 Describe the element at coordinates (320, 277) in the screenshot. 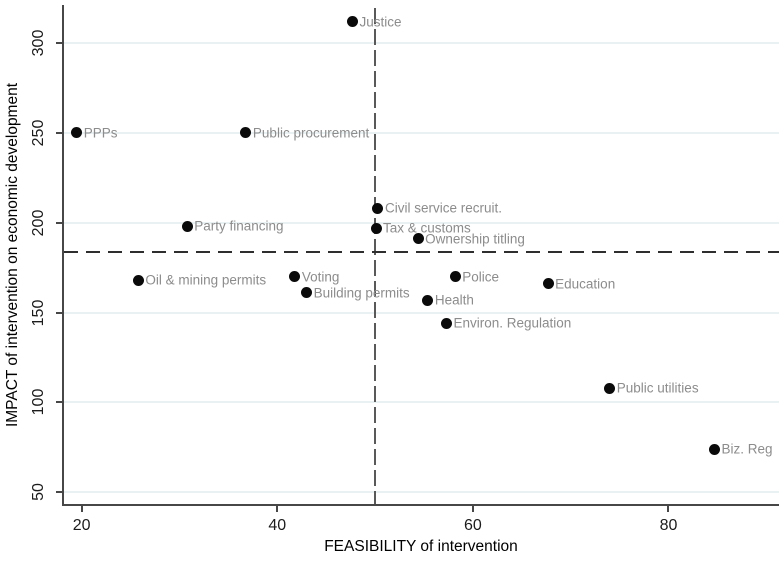

I see `data-point-label: Voting` at that location.